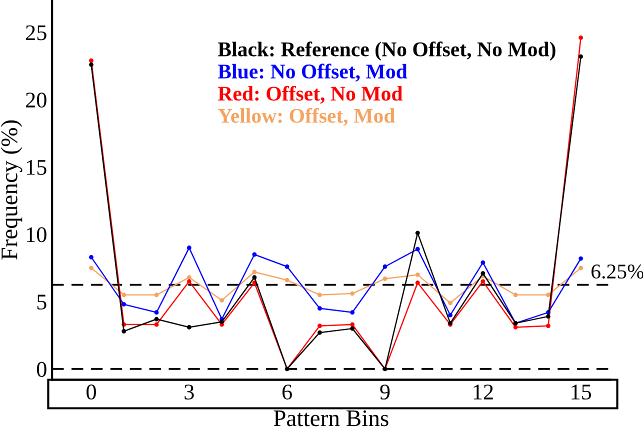 This screenshot has width=643, height=439. What do you see at coordinates (307, 117) in the screenshot?
I see `text: Yellow: Offset, Mod` at bounding box center [307, 117].